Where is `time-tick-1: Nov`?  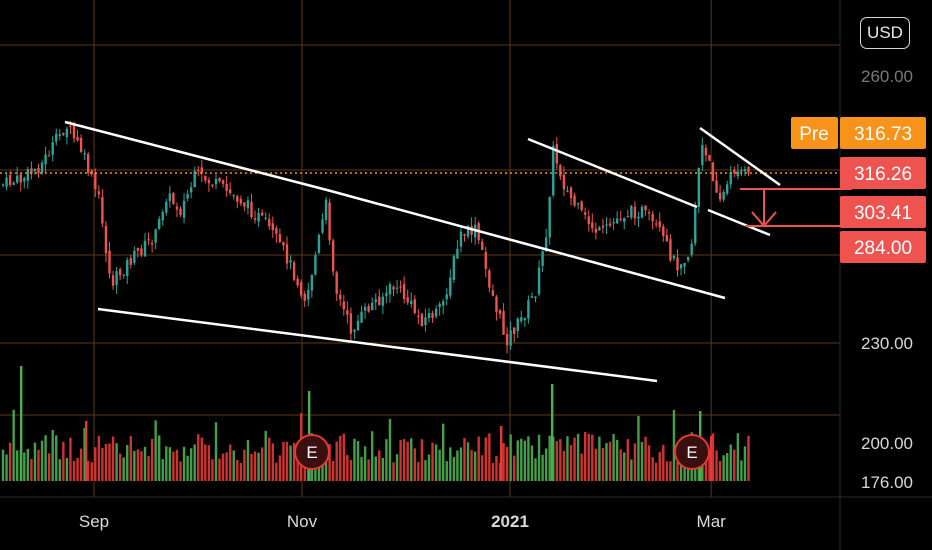
time-tick-1: Nov is located at coordinates (302, 521).